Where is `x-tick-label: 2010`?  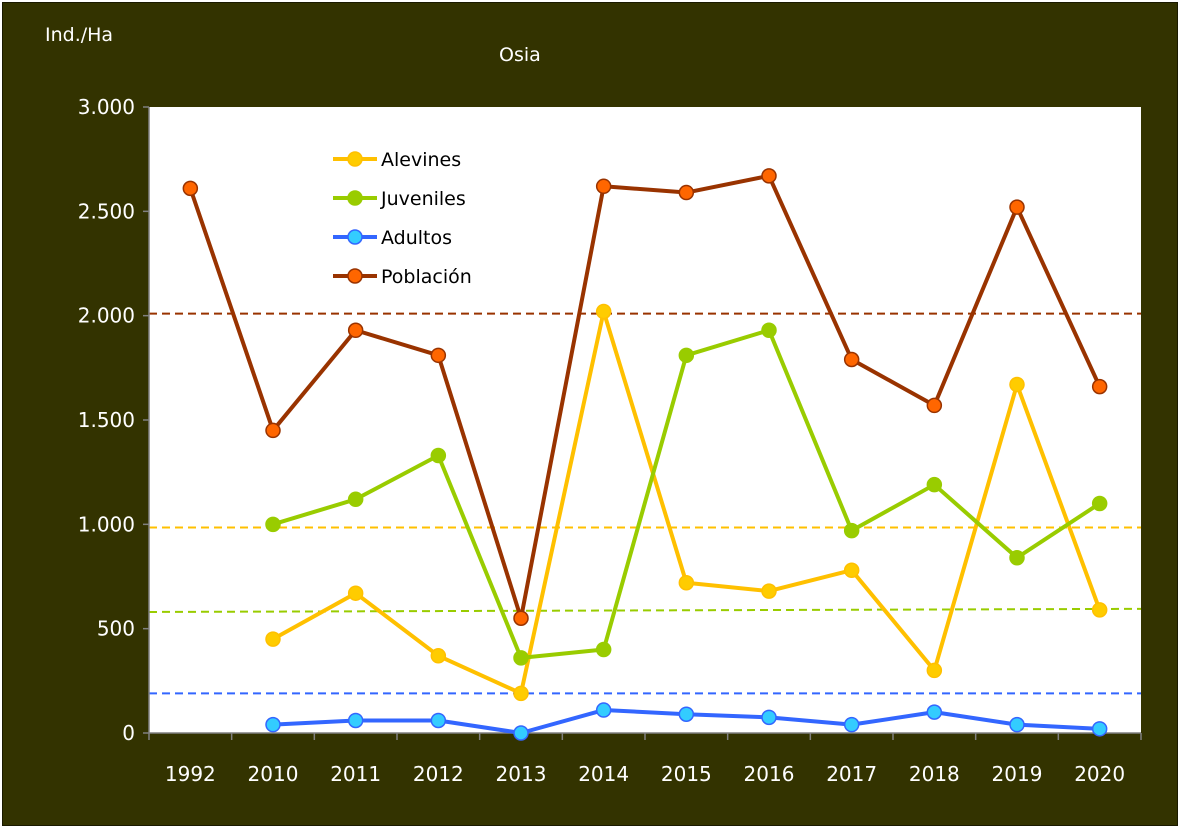
x-tick-label: 2010 is located at coordinates (273, 774).